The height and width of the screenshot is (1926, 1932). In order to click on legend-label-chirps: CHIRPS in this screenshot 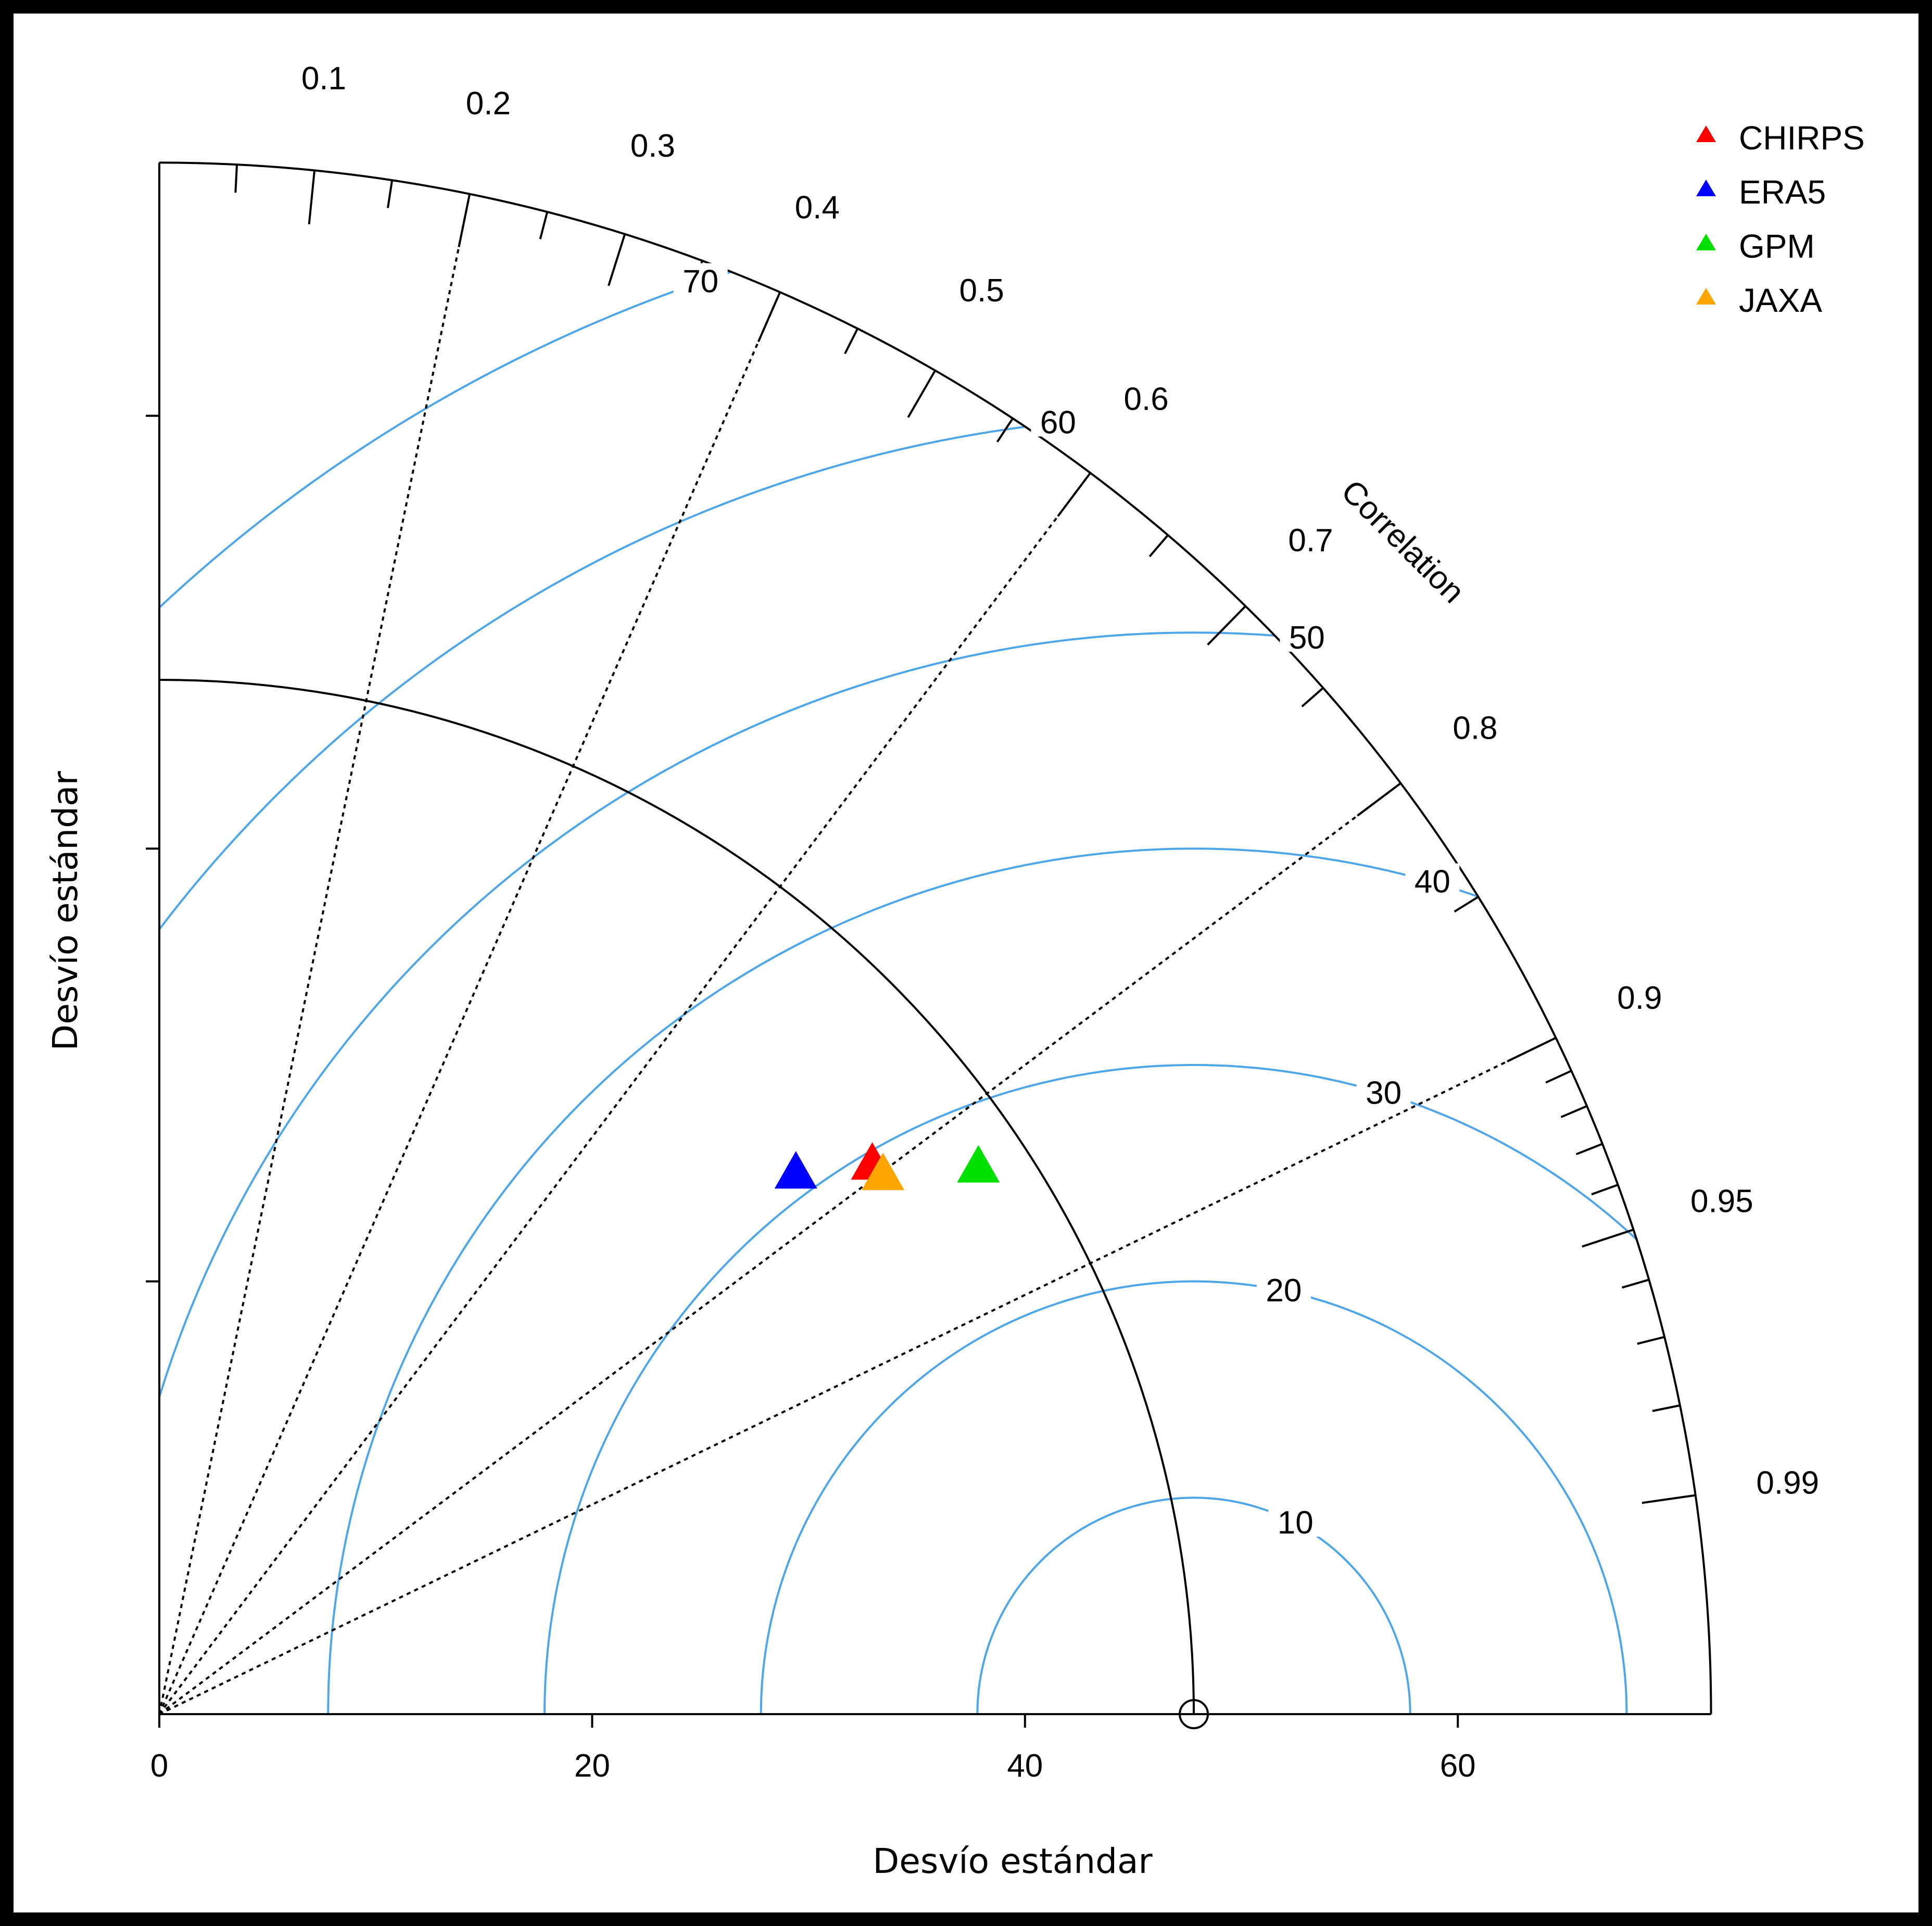, I will do `click(1802, 138)`.